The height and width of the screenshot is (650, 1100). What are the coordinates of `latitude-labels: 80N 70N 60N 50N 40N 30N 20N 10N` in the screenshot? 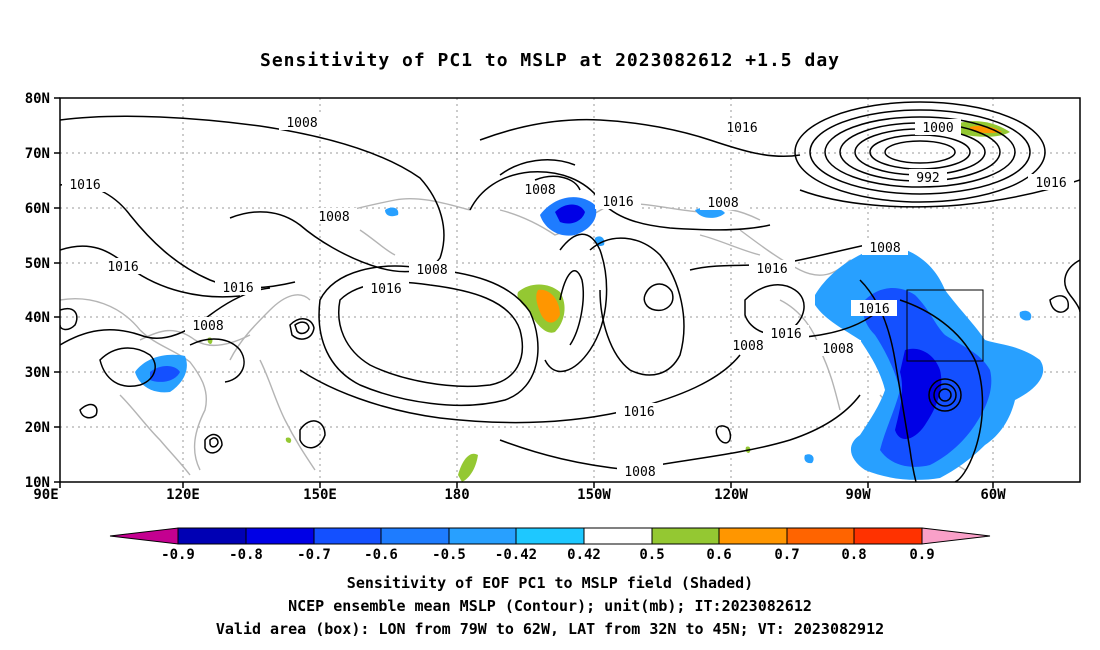 It's located at (37, 291).